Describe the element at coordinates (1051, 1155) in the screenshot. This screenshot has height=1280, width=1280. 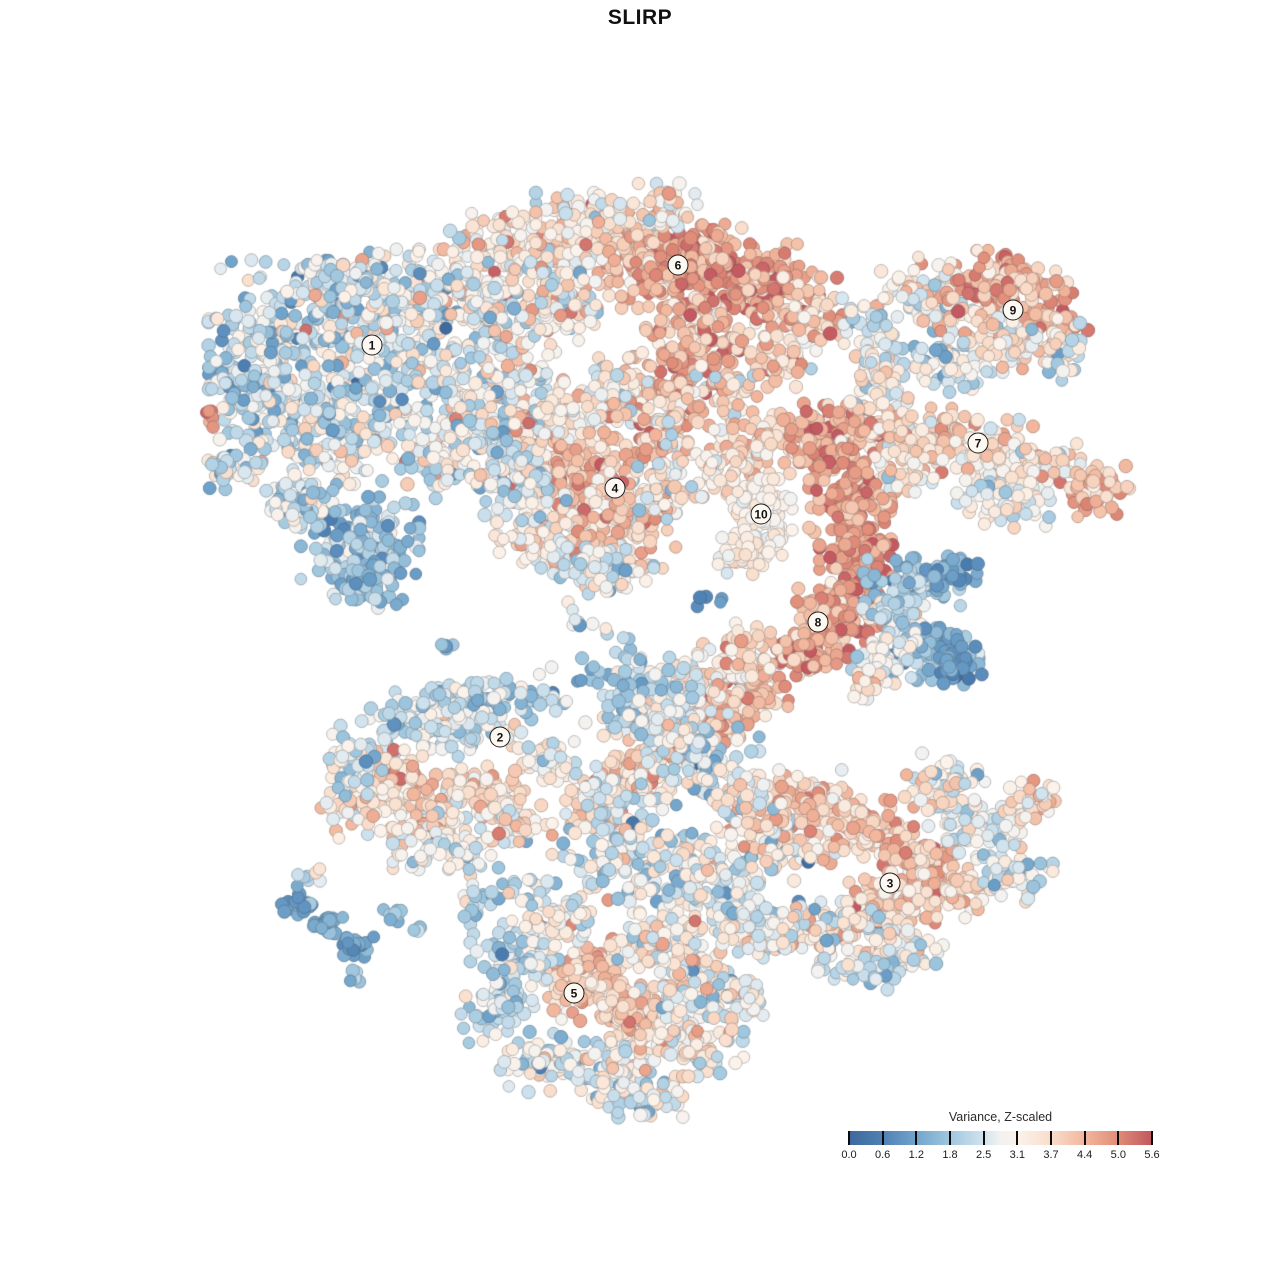
I see `colorbar-tick-label: 3.7` at that location.